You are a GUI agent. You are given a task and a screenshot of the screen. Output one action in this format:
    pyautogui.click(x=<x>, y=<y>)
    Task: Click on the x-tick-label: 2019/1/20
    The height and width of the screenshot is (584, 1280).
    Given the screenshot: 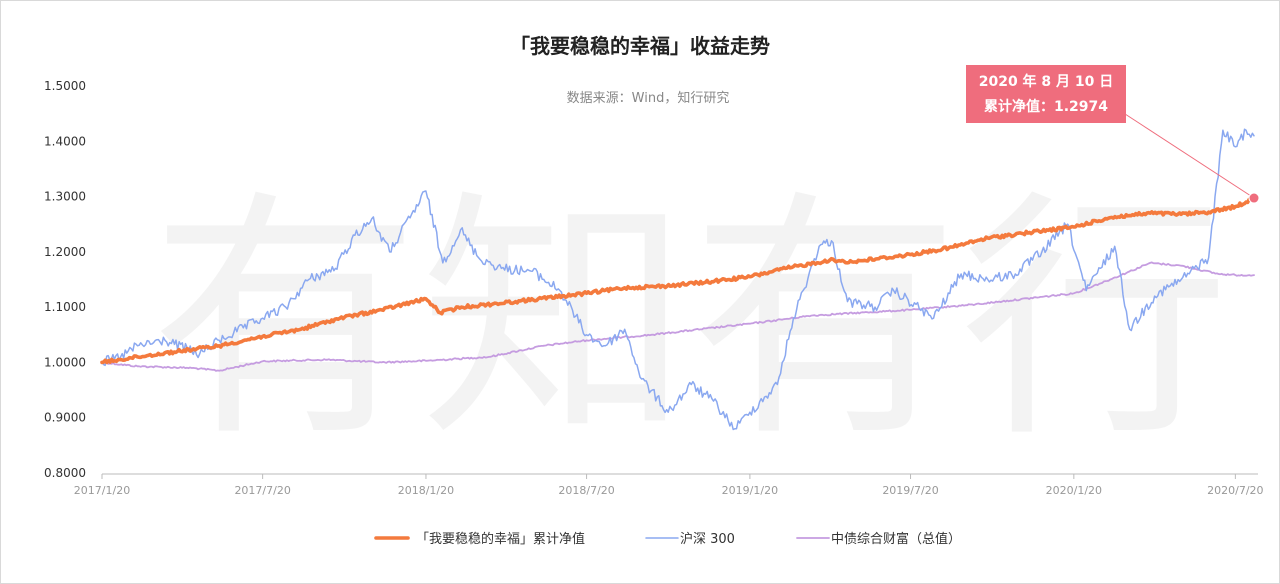 What is the action you would take?
    pyautogui.click(x=750, y=490)
    